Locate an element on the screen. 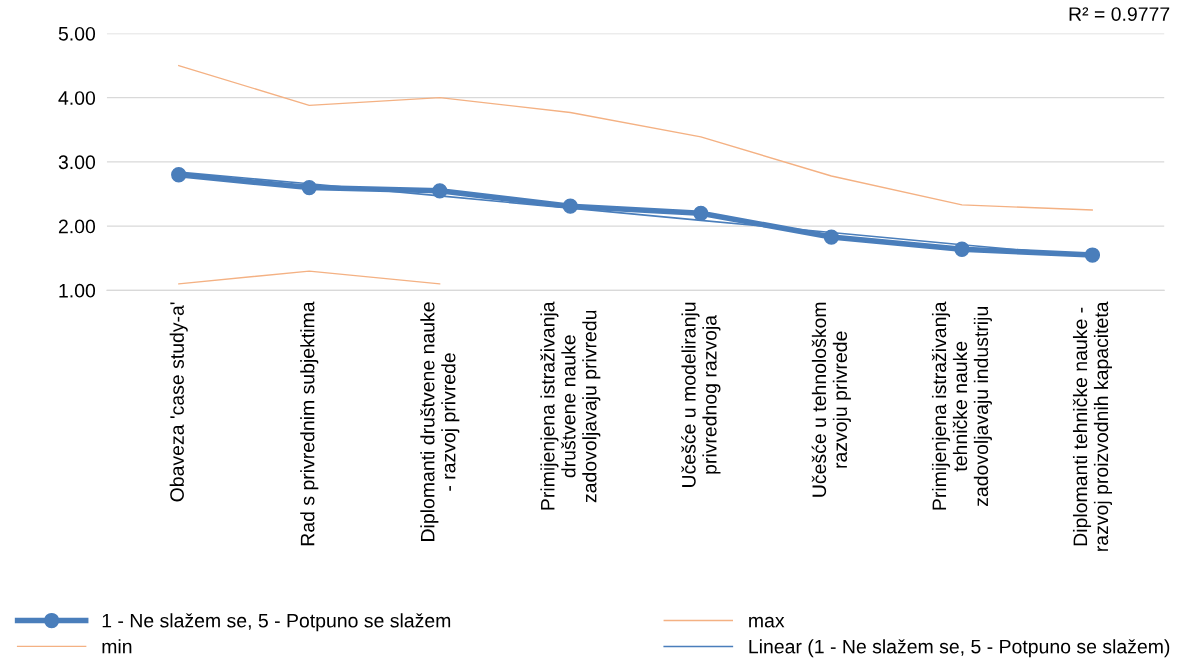 Image resolution: width=1188 pixels, height=669 pixels. y-tick-label: 3.00 is located at coordinates (77, 162).